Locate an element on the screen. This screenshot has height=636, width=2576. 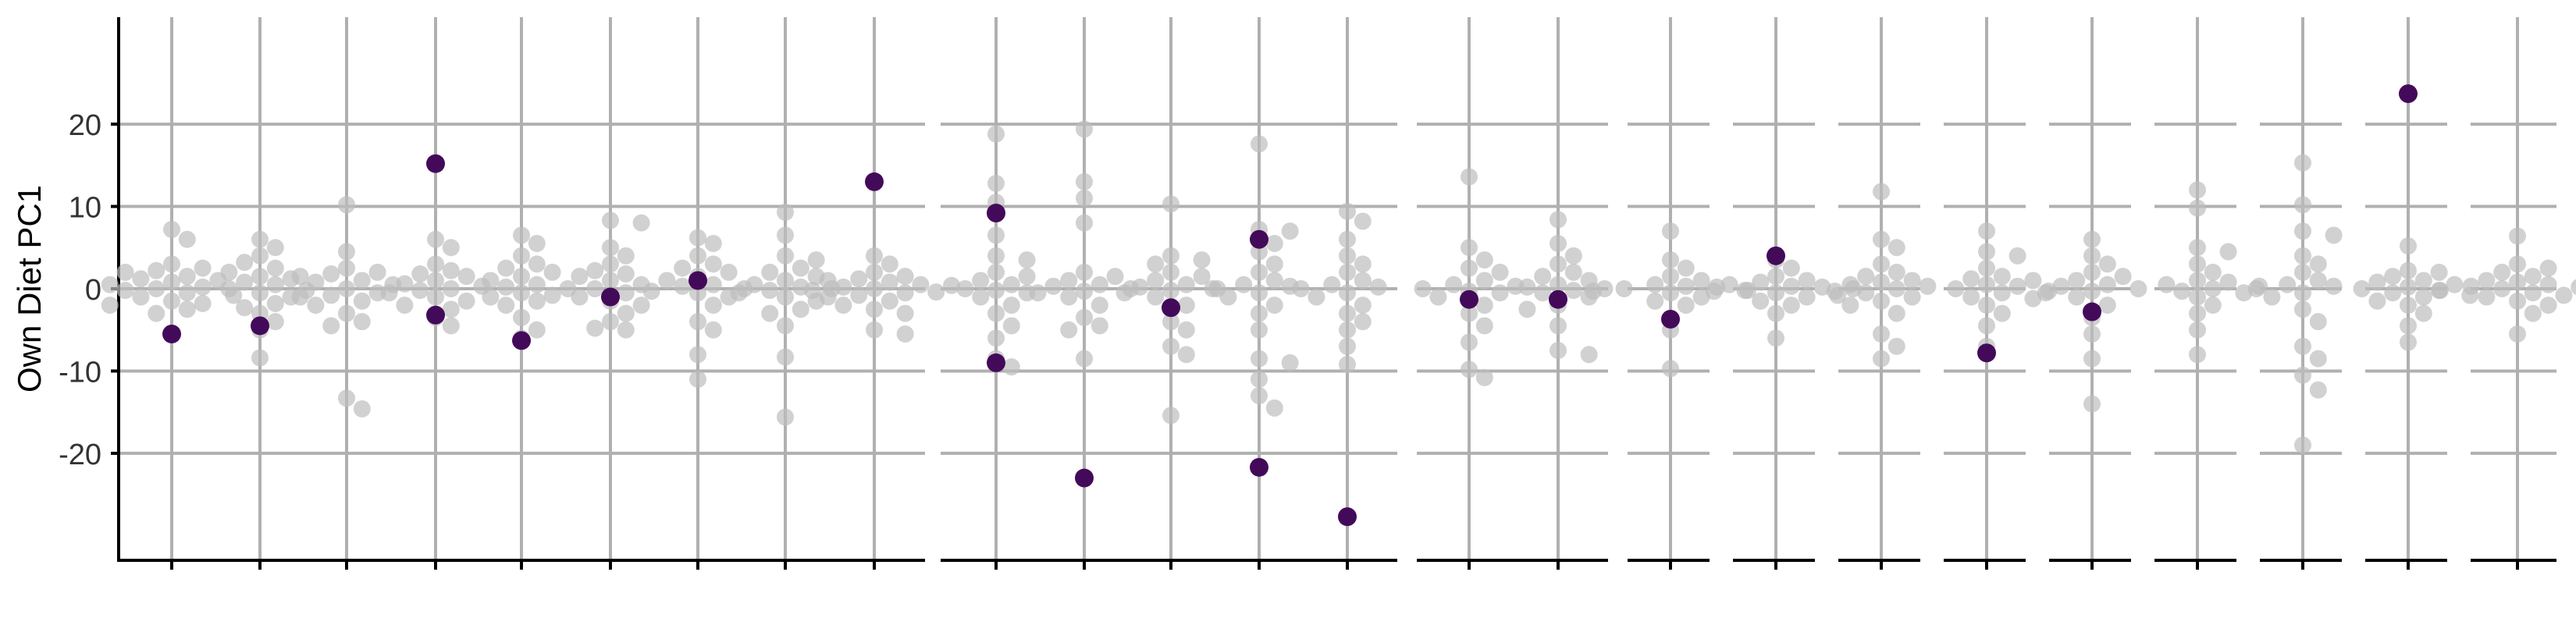
y-tick-label-3: 10 is located at coordinates (85, 209).